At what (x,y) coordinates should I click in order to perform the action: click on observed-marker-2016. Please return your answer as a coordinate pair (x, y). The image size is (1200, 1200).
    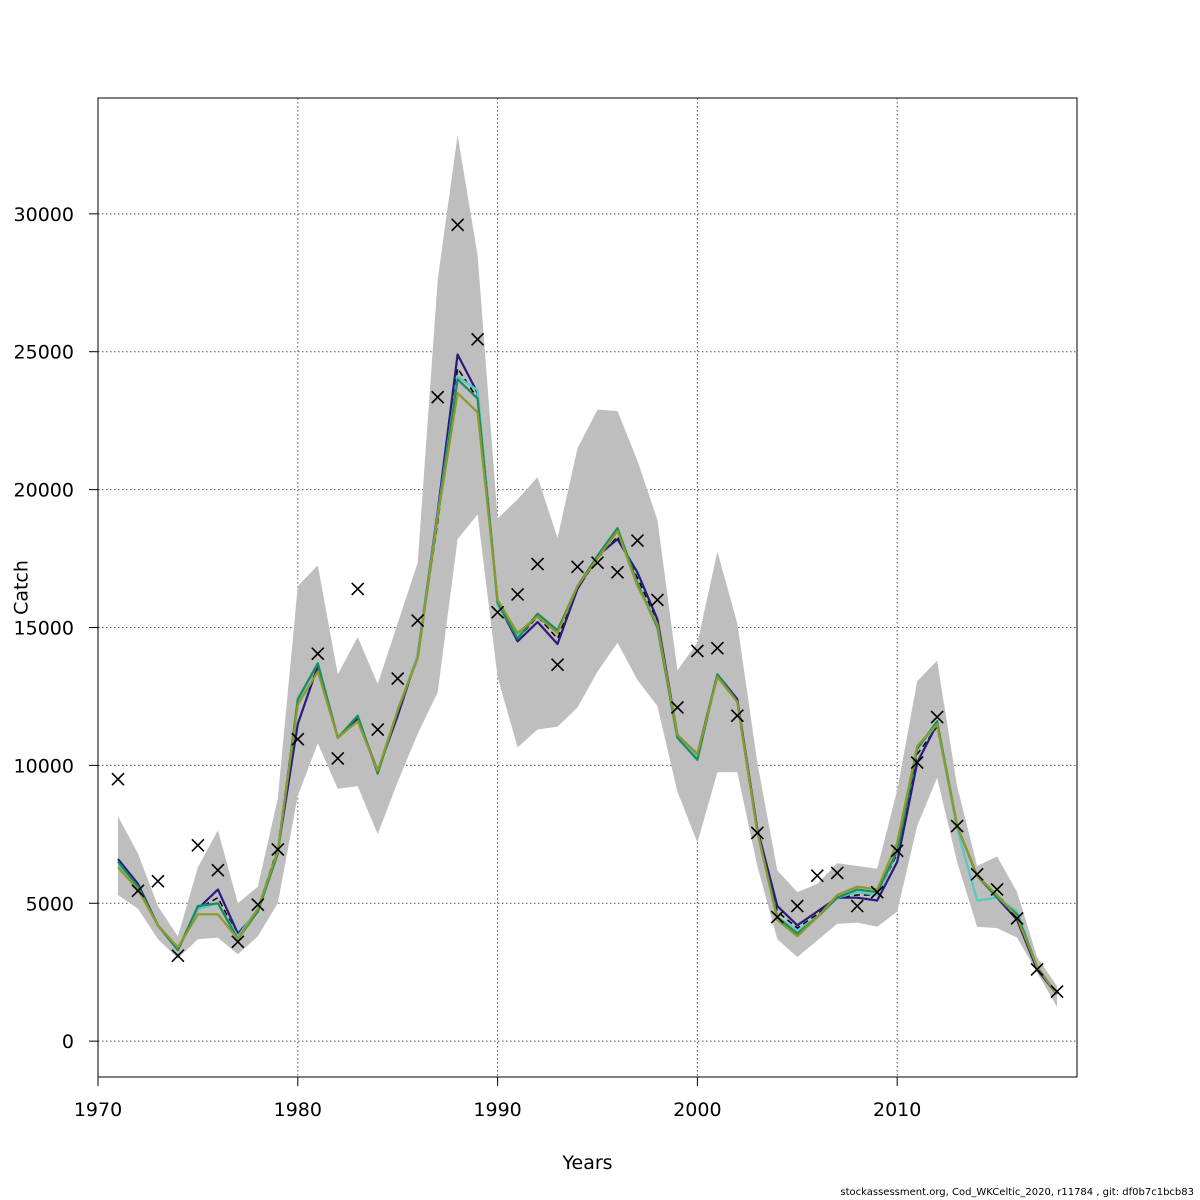
    Looking at the image, I should click on (1017, 918).